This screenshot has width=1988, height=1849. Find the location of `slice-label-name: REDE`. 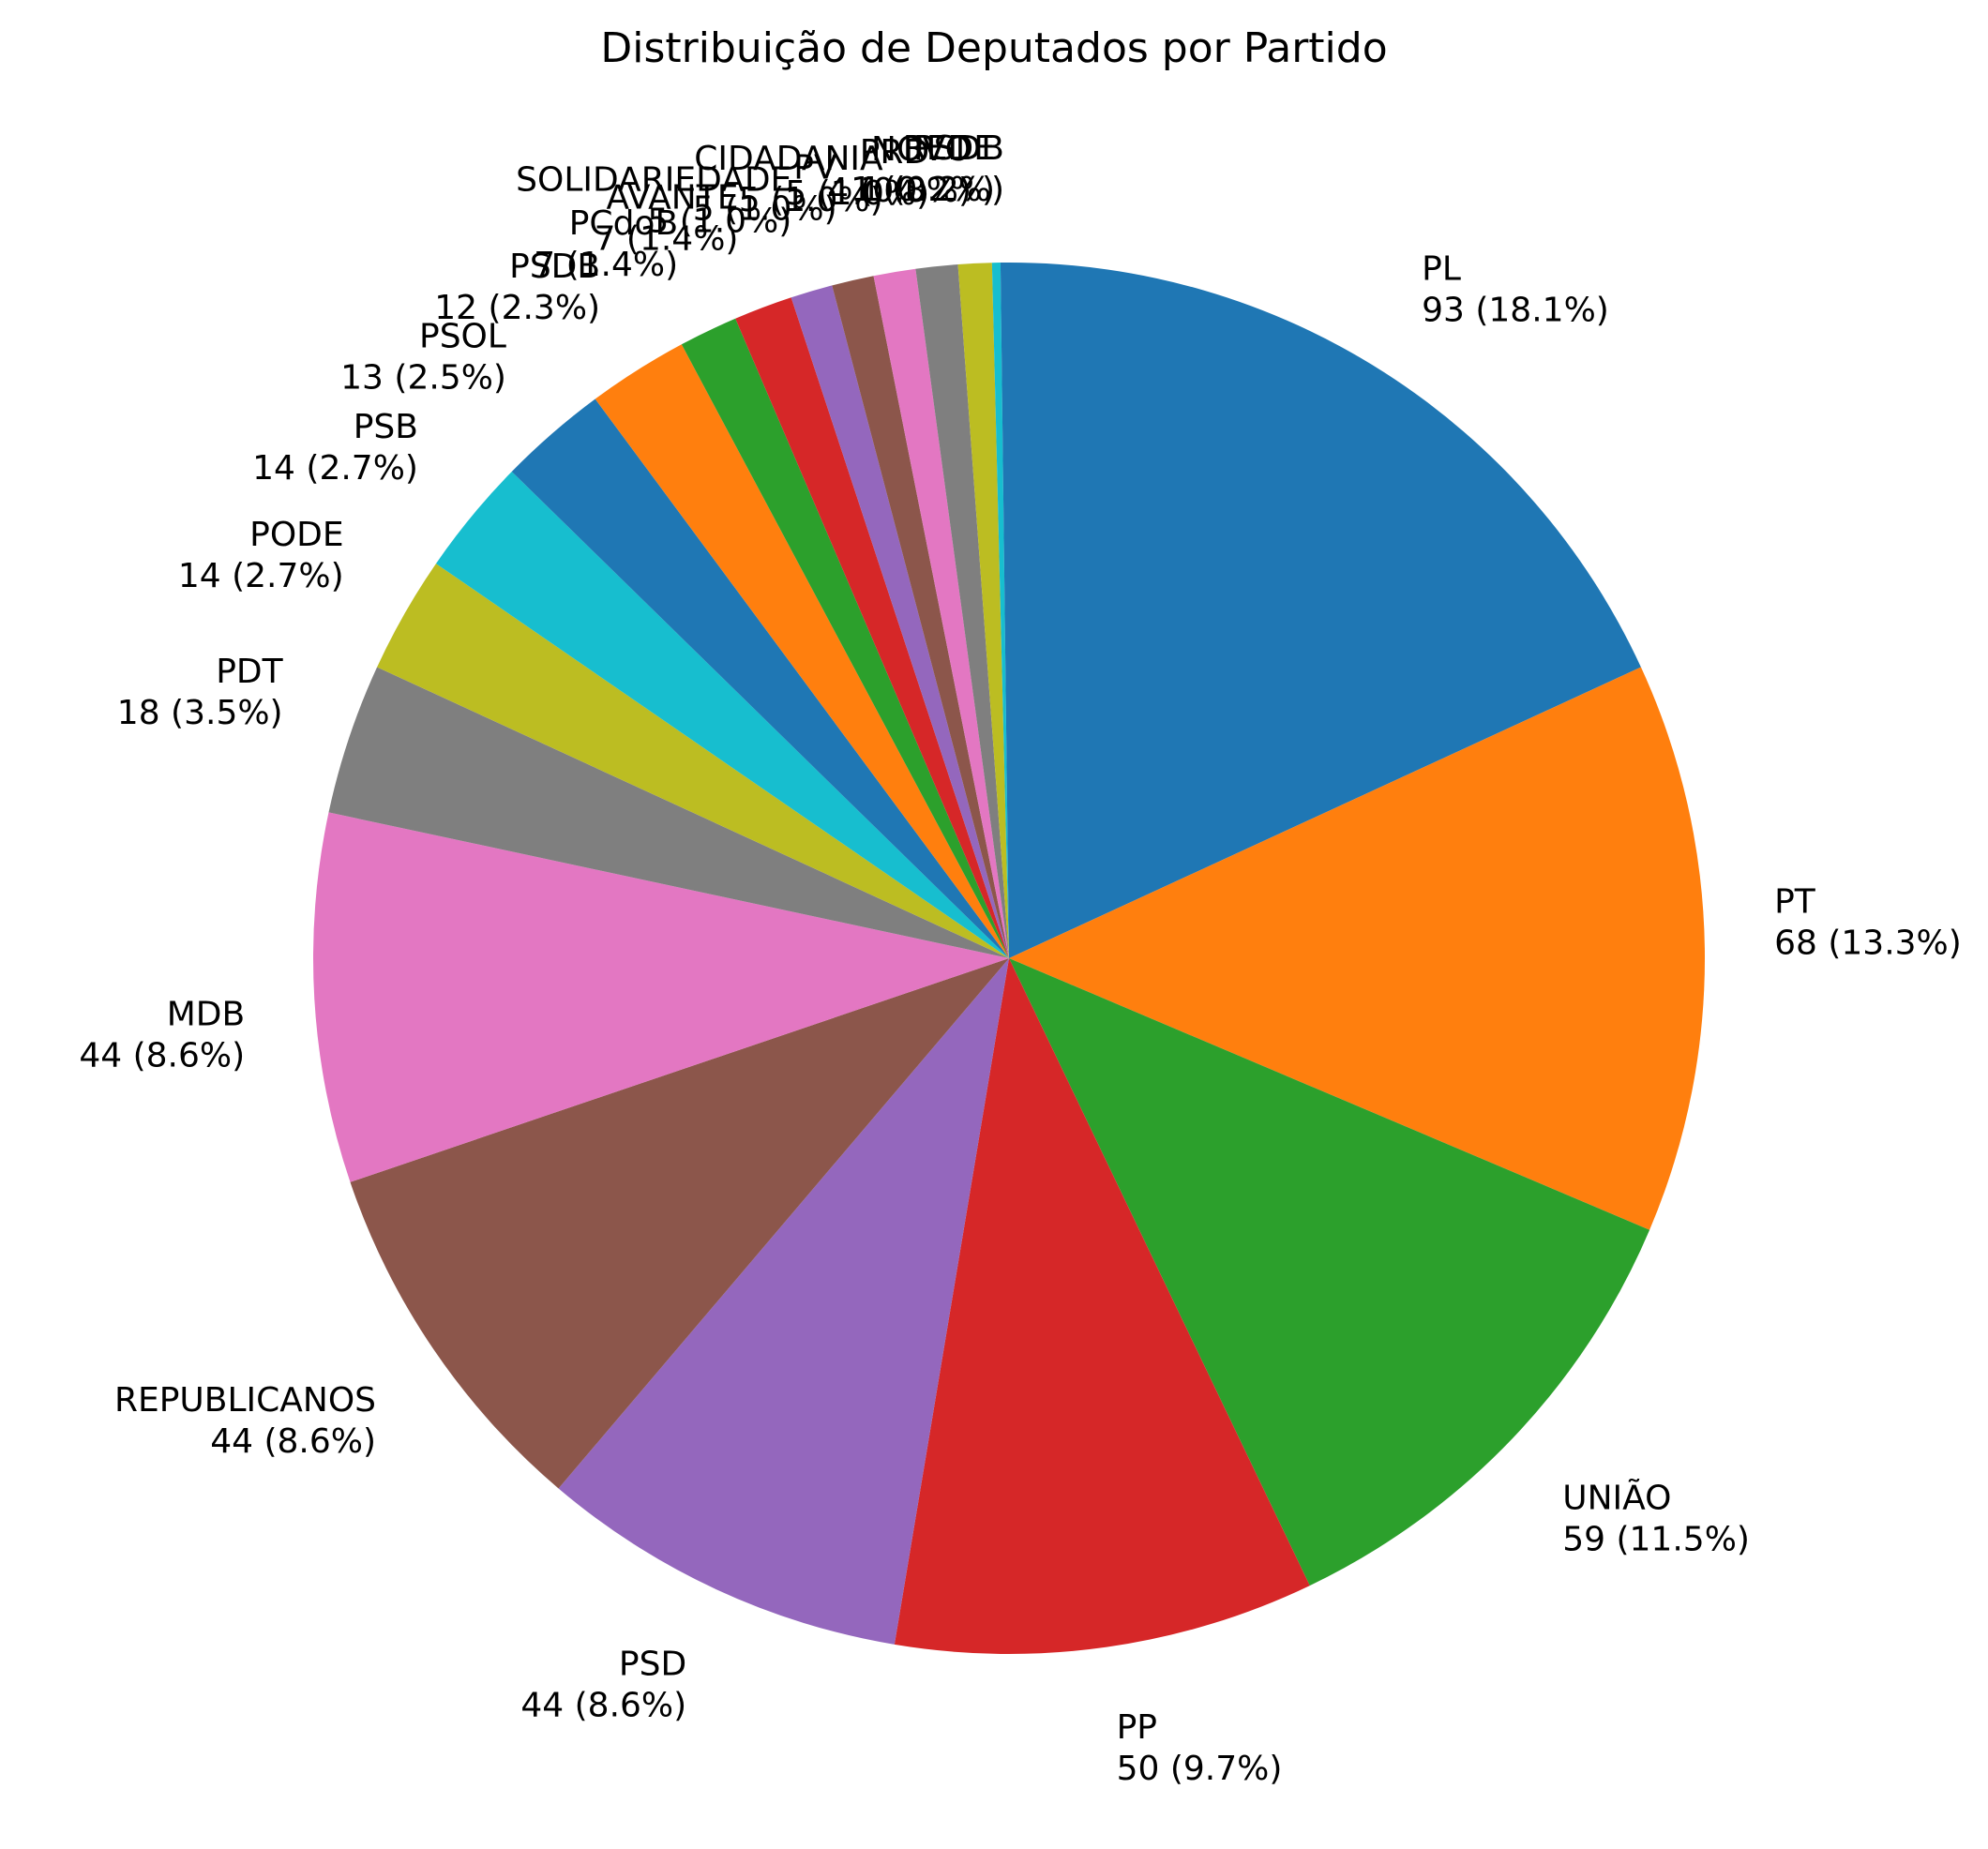

slice-label-name: REDE is located at coordinates (949, 148).